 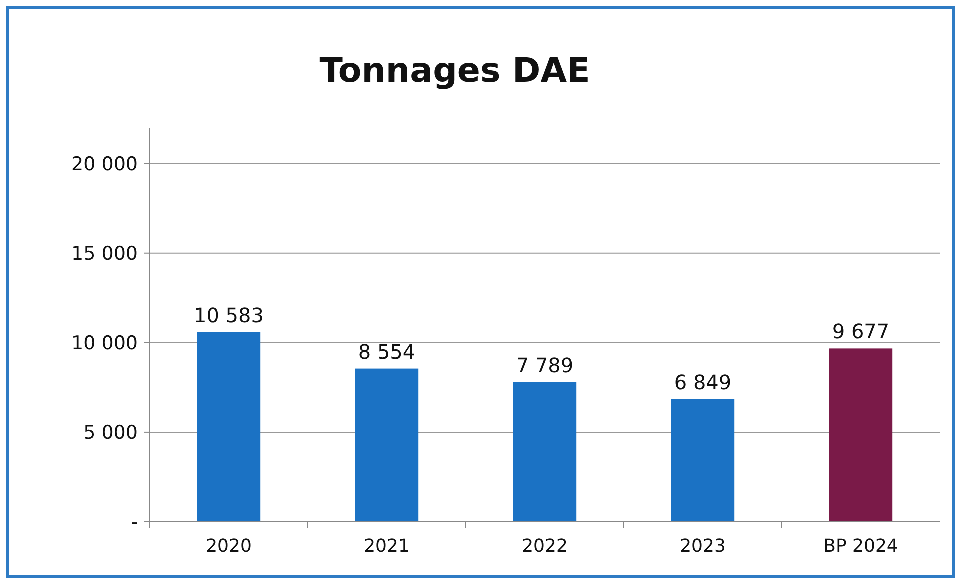 I want to click on data-label: 7 789, so click(x=545, y=366).